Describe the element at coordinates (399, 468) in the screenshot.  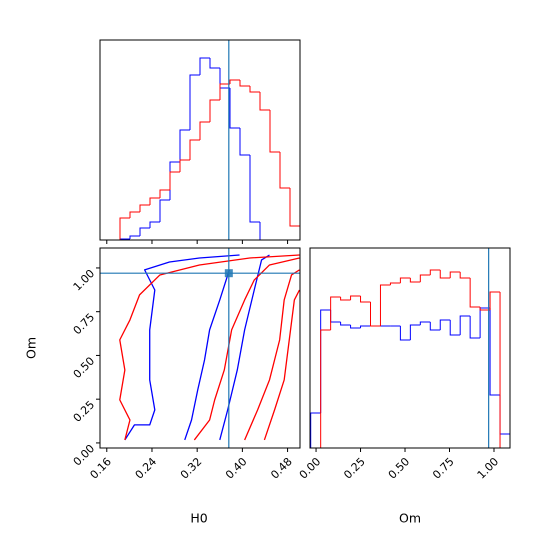
I see `x-tick-label: 0.50` at that location.